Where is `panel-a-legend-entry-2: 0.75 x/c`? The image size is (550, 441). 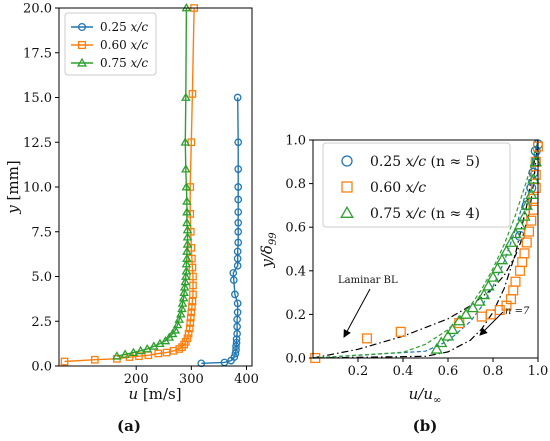
panel-a-legend-entry-2: 0.75 x/c is located at coordinates (109, 63).